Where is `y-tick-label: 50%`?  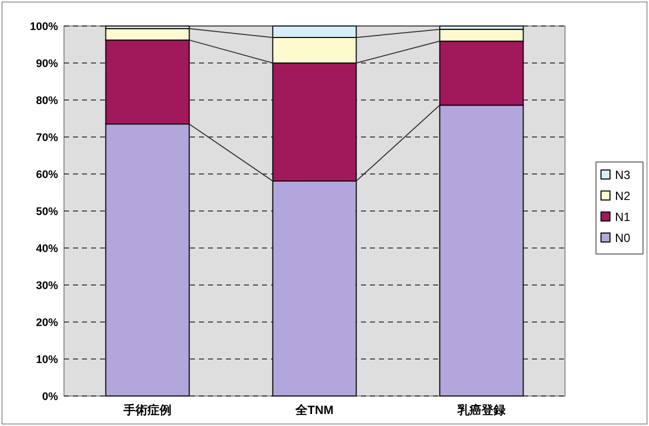 y-tick-label: 50% is located at coordinates (47, 212).